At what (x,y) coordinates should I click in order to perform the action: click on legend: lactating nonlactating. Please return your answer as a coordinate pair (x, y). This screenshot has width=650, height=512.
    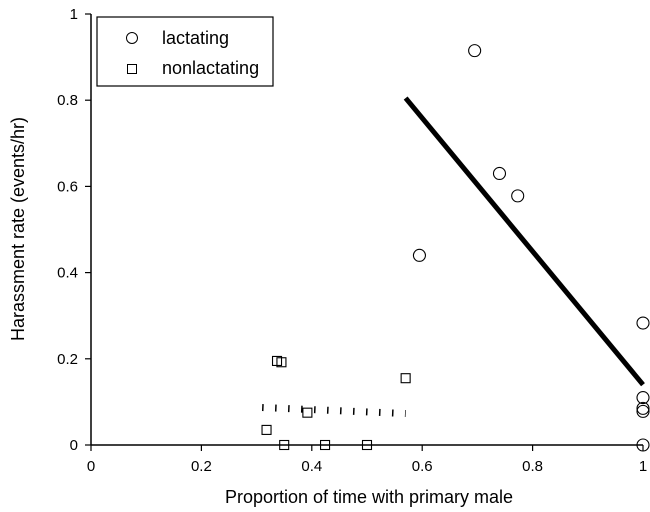
    Looking at the image, I should click on (185, 51).